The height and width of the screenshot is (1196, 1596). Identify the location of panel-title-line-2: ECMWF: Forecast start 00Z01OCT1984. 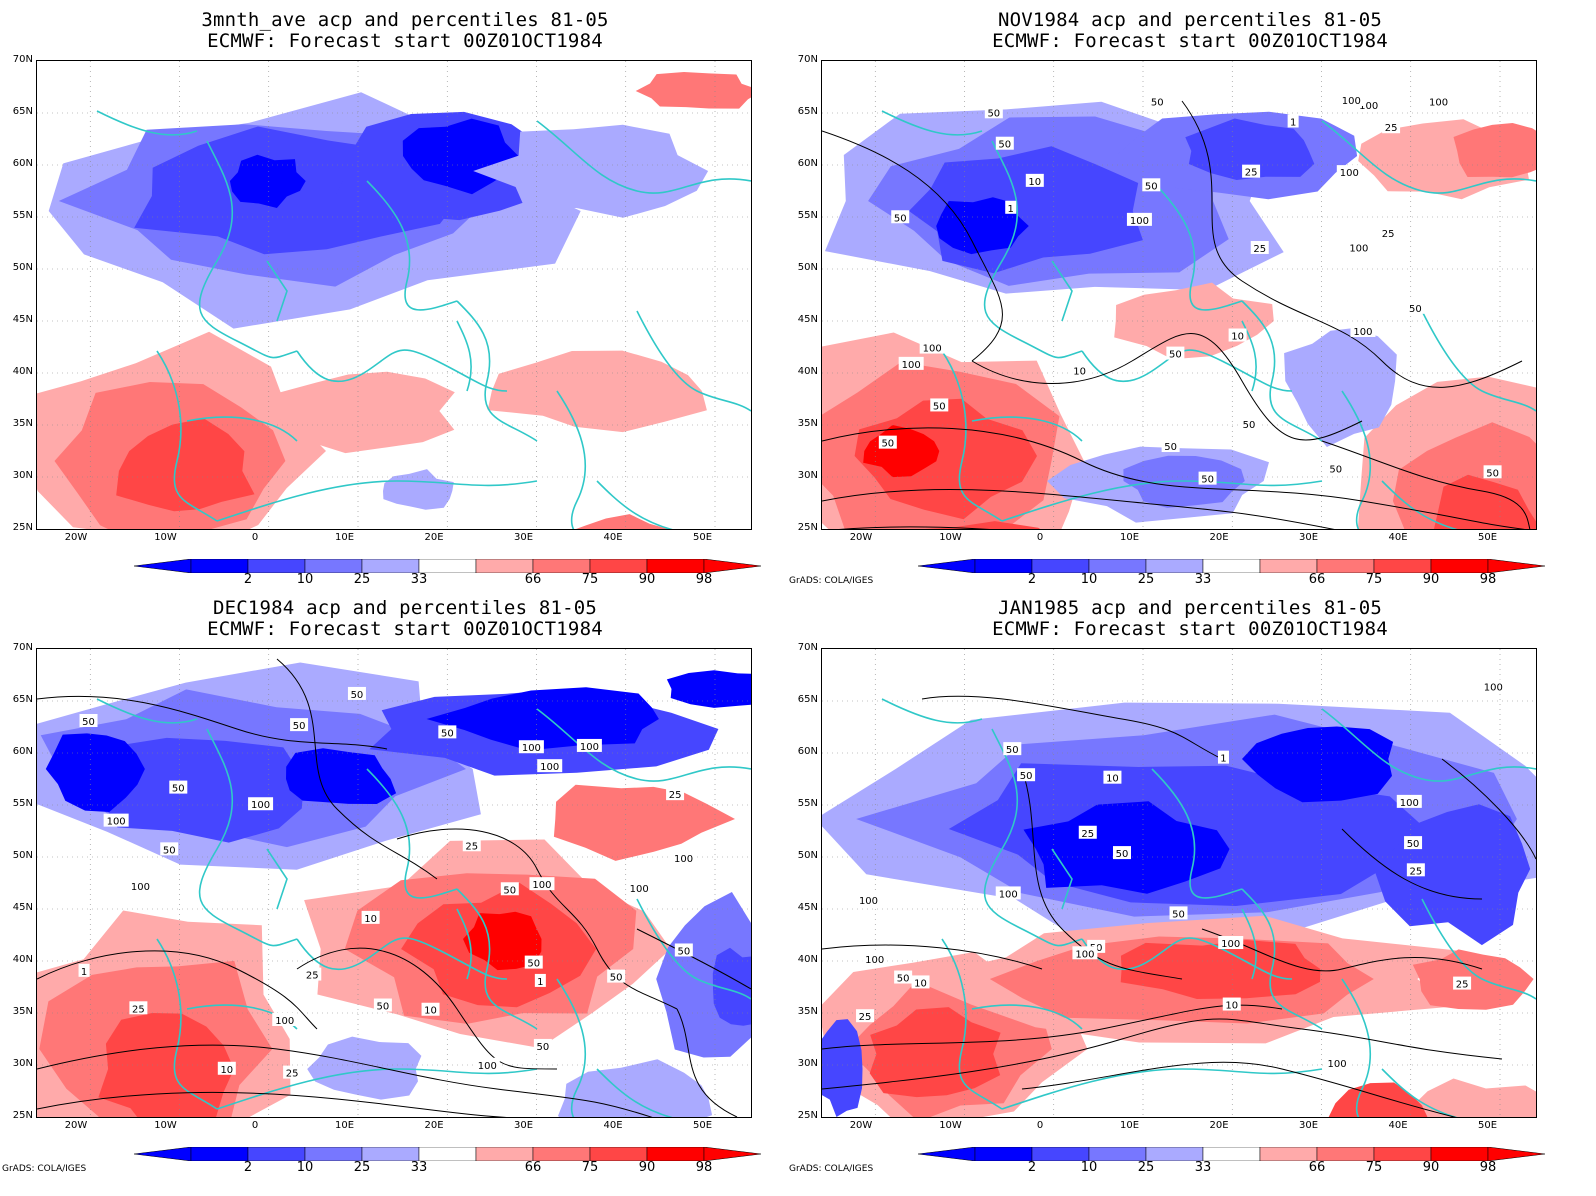
(1190, 41).